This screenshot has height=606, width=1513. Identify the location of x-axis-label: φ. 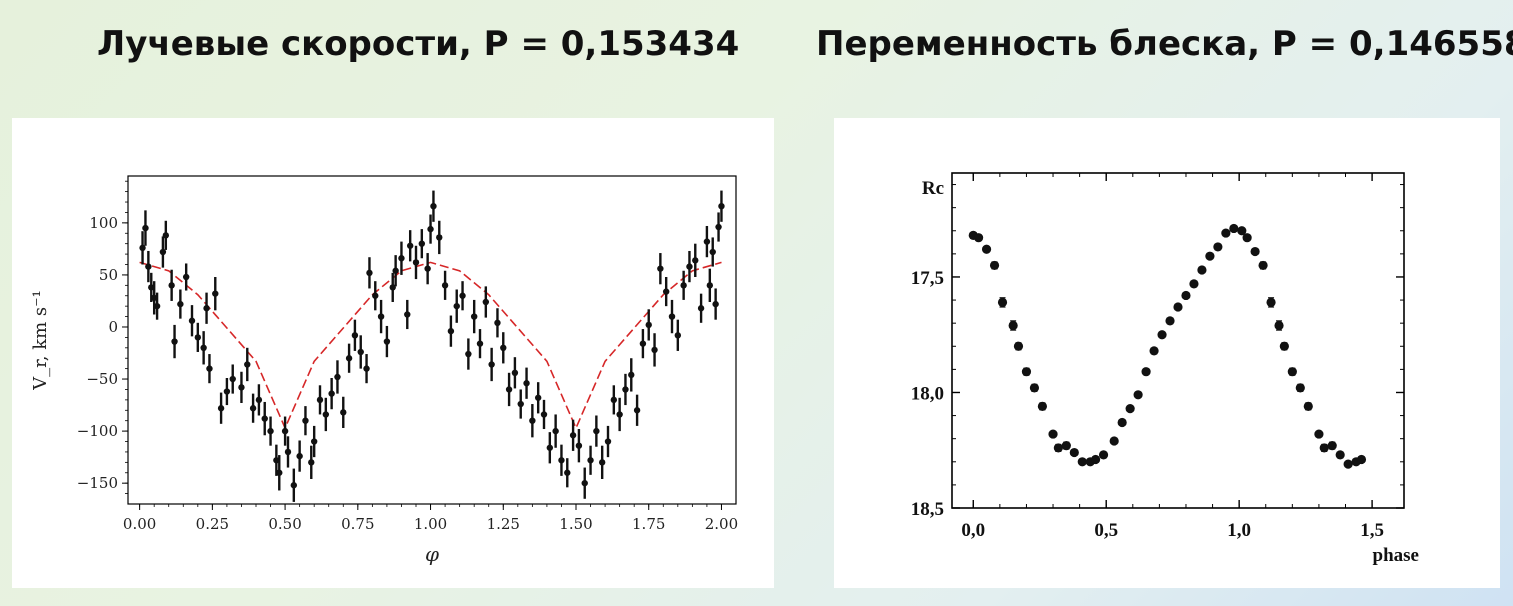
(432, 554).